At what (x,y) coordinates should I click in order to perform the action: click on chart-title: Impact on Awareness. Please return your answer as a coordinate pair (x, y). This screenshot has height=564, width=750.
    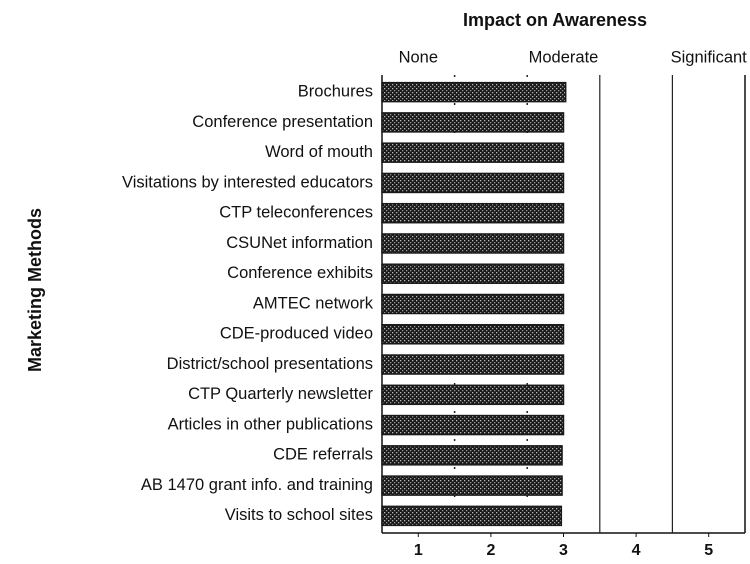
    Looking at the image, I should click on (555, 20).